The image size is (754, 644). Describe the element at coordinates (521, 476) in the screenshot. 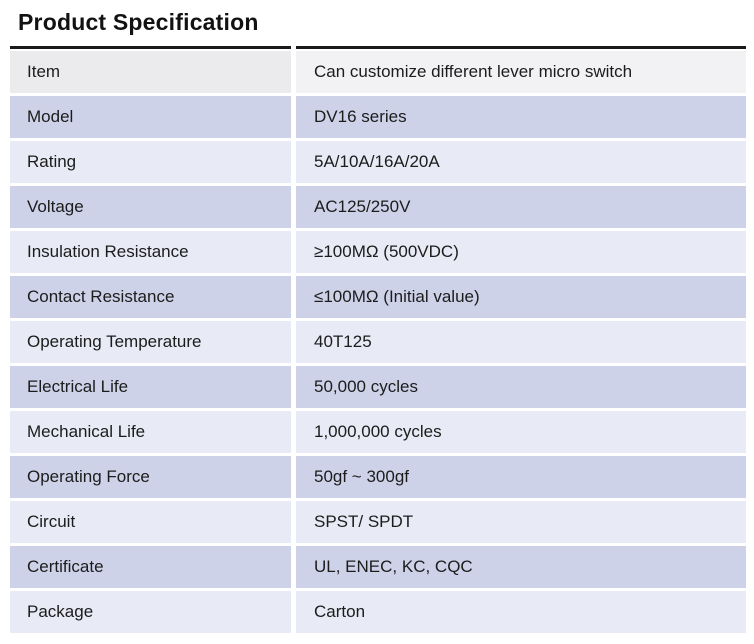

I see `spec-value-cell: 50gf ~ 300gf` at that location.